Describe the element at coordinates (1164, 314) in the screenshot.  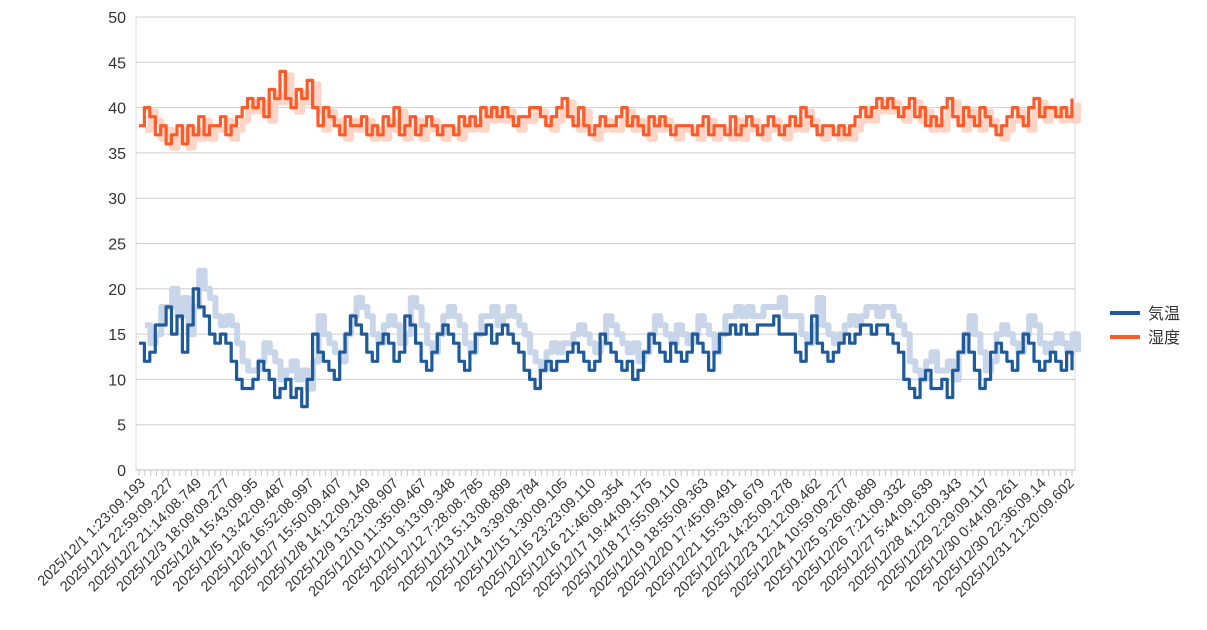
I see `legend-label: 気温` at that location.